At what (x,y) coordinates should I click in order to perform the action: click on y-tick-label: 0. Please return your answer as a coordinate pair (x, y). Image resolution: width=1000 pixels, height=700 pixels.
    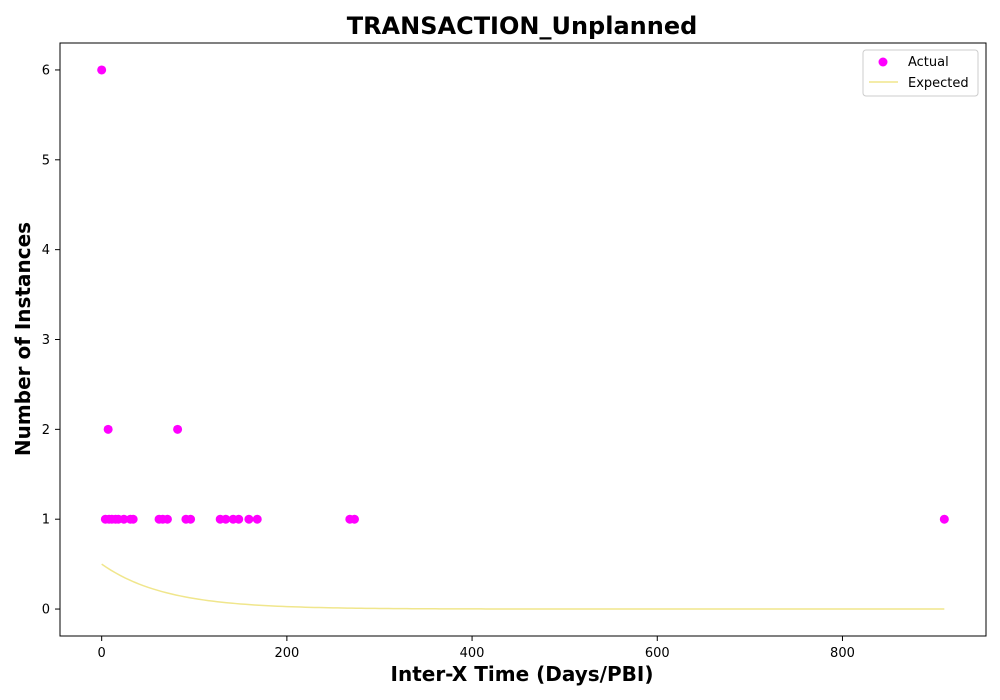
    Looking at the image, I should click on (46, 610).